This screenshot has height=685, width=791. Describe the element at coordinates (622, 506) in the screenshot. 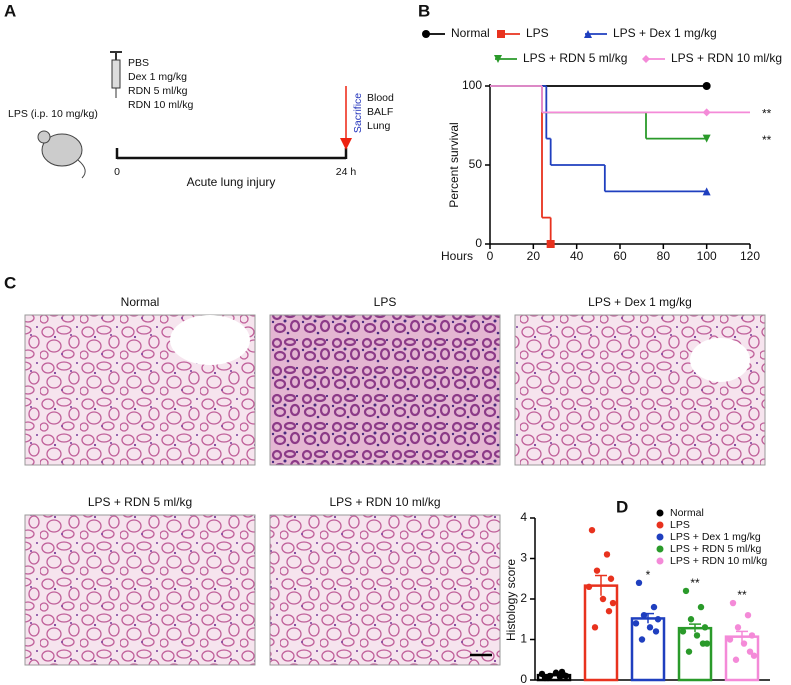

I see `panel-label: D` at that location.